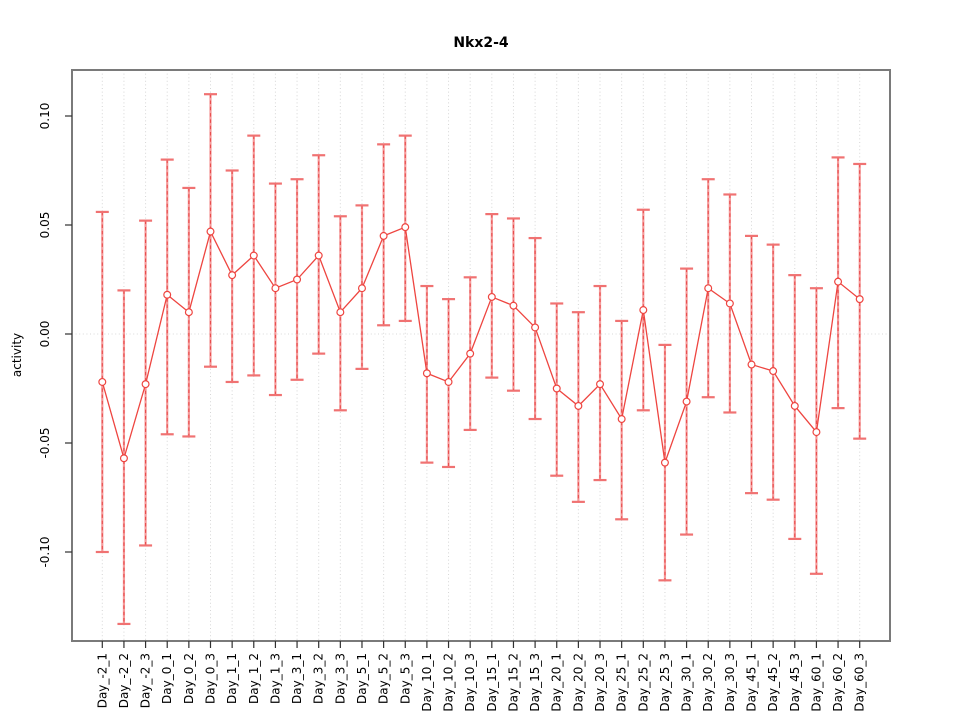 The height and width of the screenshot is (720, 960). What do you see at coordinates (275, 678) in the screenshot?
I see `x-tick-label: Day_1_3` at bounding box center [275, 678].